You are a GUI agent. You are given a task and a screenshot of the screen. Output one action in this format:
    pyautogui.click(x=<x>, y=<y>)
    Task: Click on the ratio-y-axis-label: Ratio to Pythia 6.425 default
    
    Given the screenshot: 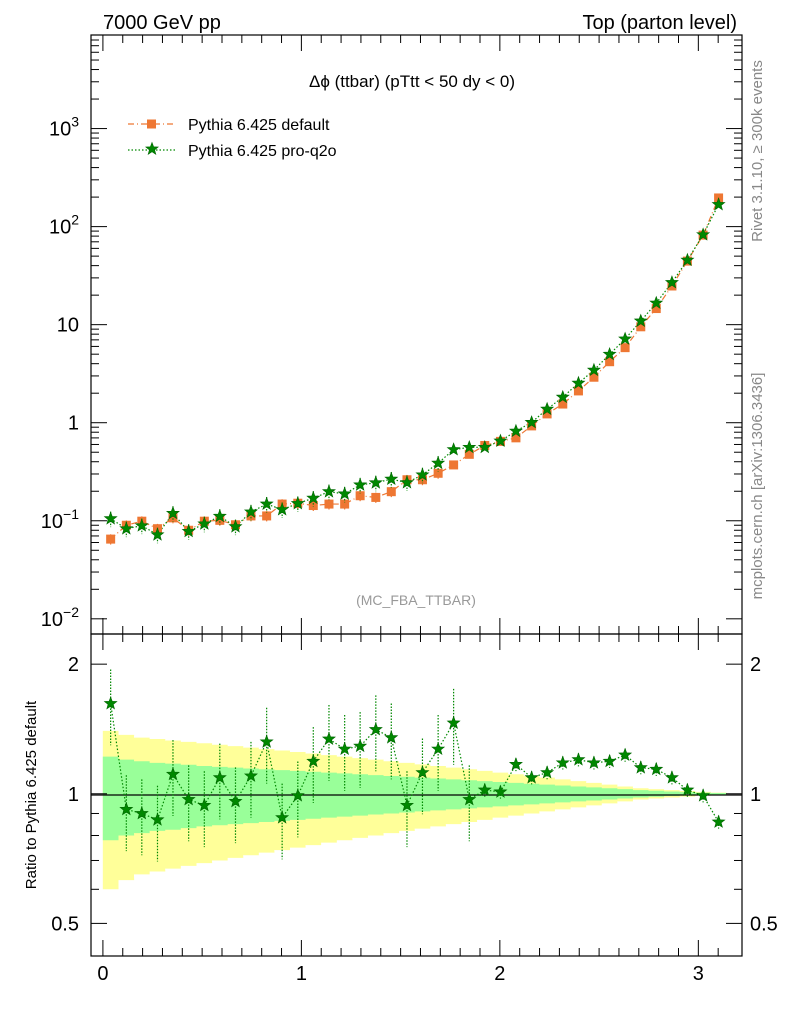 What is the action you would take?
    pyautogui.click(x=31, y=794)
    